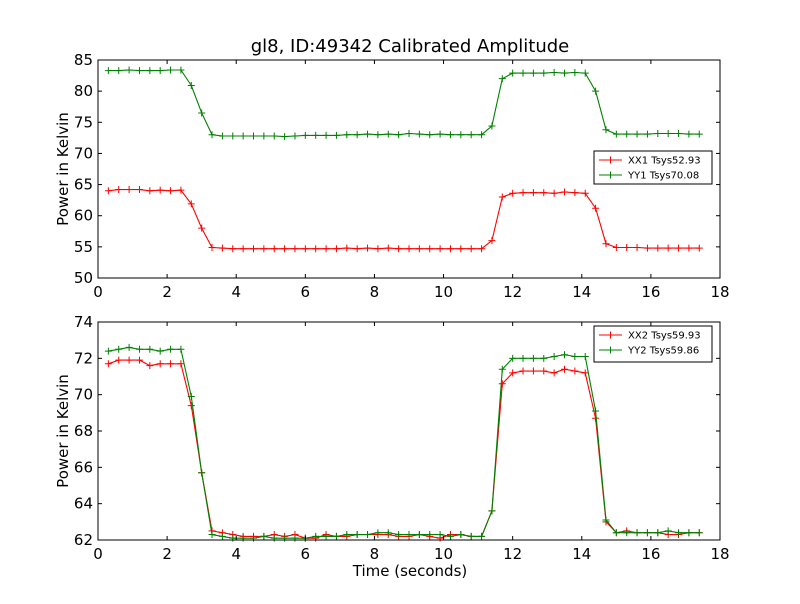 The image size is (800, 604). Describe the element at coordinates (719, 292) in the screenshot. I see `x-tick-label: 18` at that location.